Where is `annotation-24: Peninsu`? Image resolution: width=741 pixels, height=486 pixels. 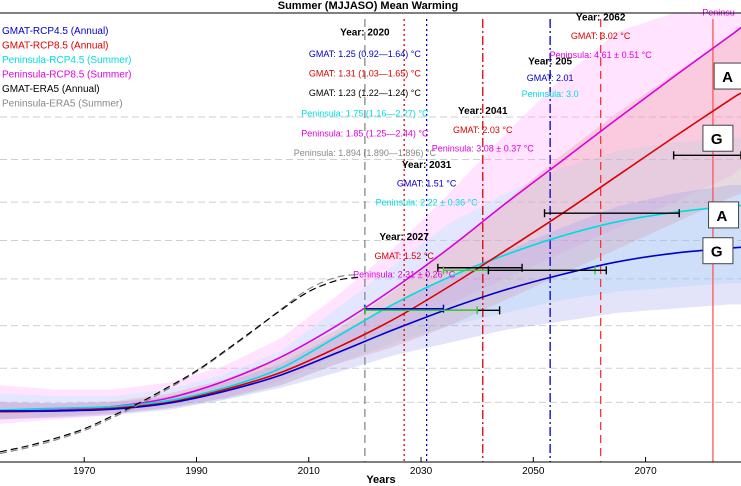
annotation-24: Peninsu is located at coordinates (718, 12).